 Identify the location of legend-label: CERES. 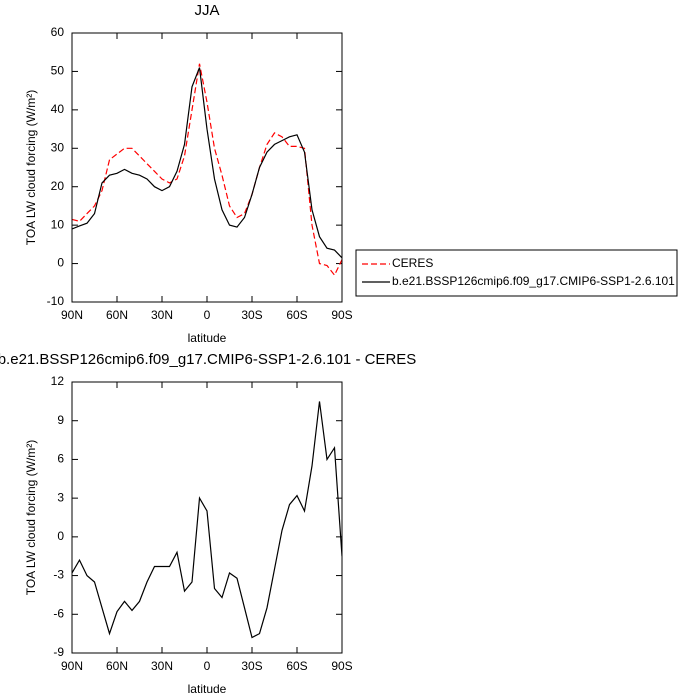
(412, 263).